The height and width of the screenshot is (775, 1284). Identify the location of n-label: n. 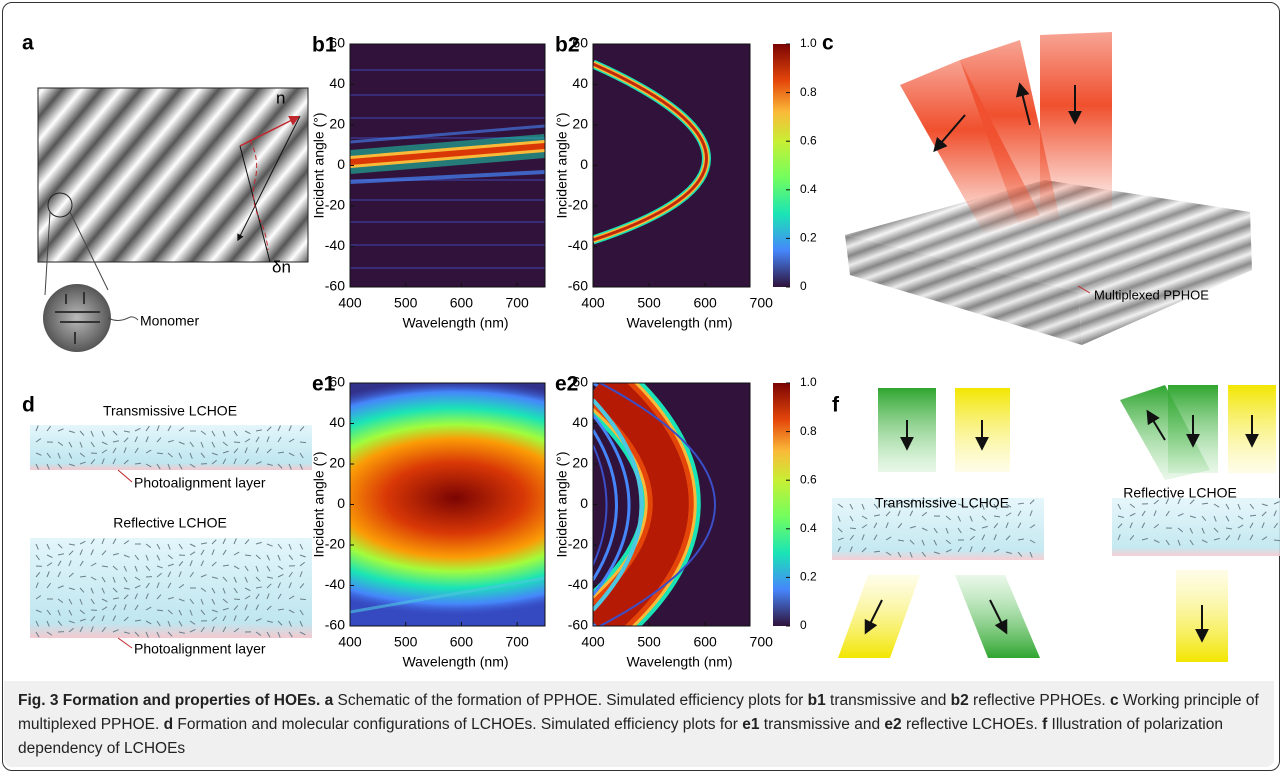
(280, 97).